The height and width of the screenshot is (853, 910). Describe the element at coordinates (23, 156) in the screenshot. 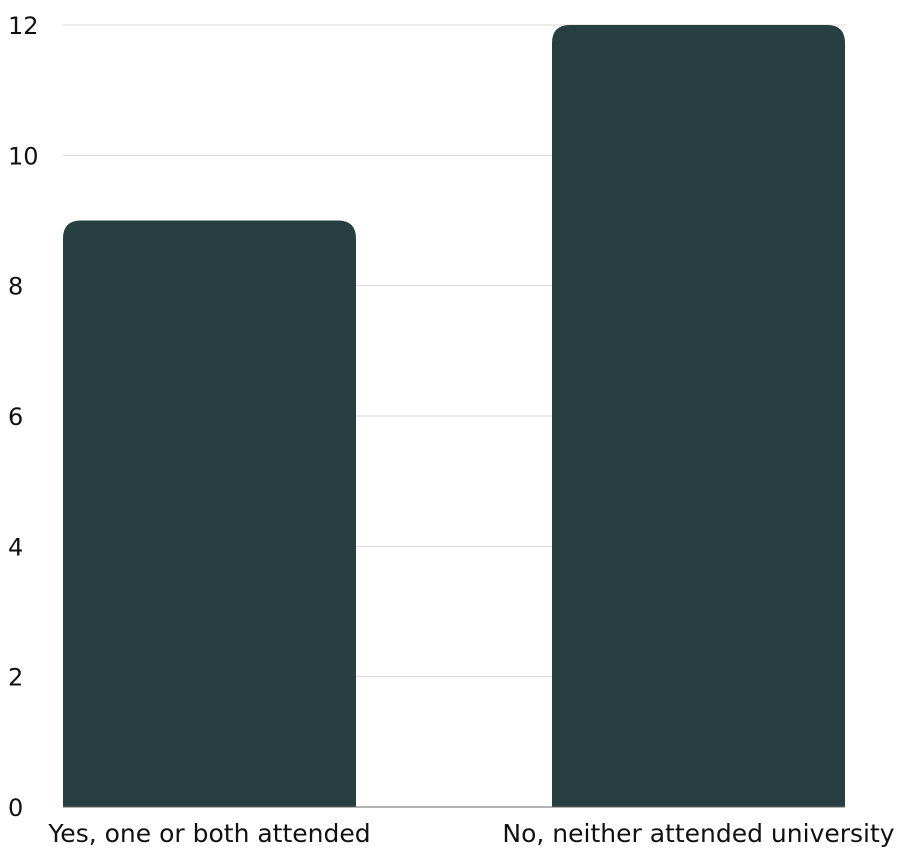

I see `y-tick-label: 10` at that location.